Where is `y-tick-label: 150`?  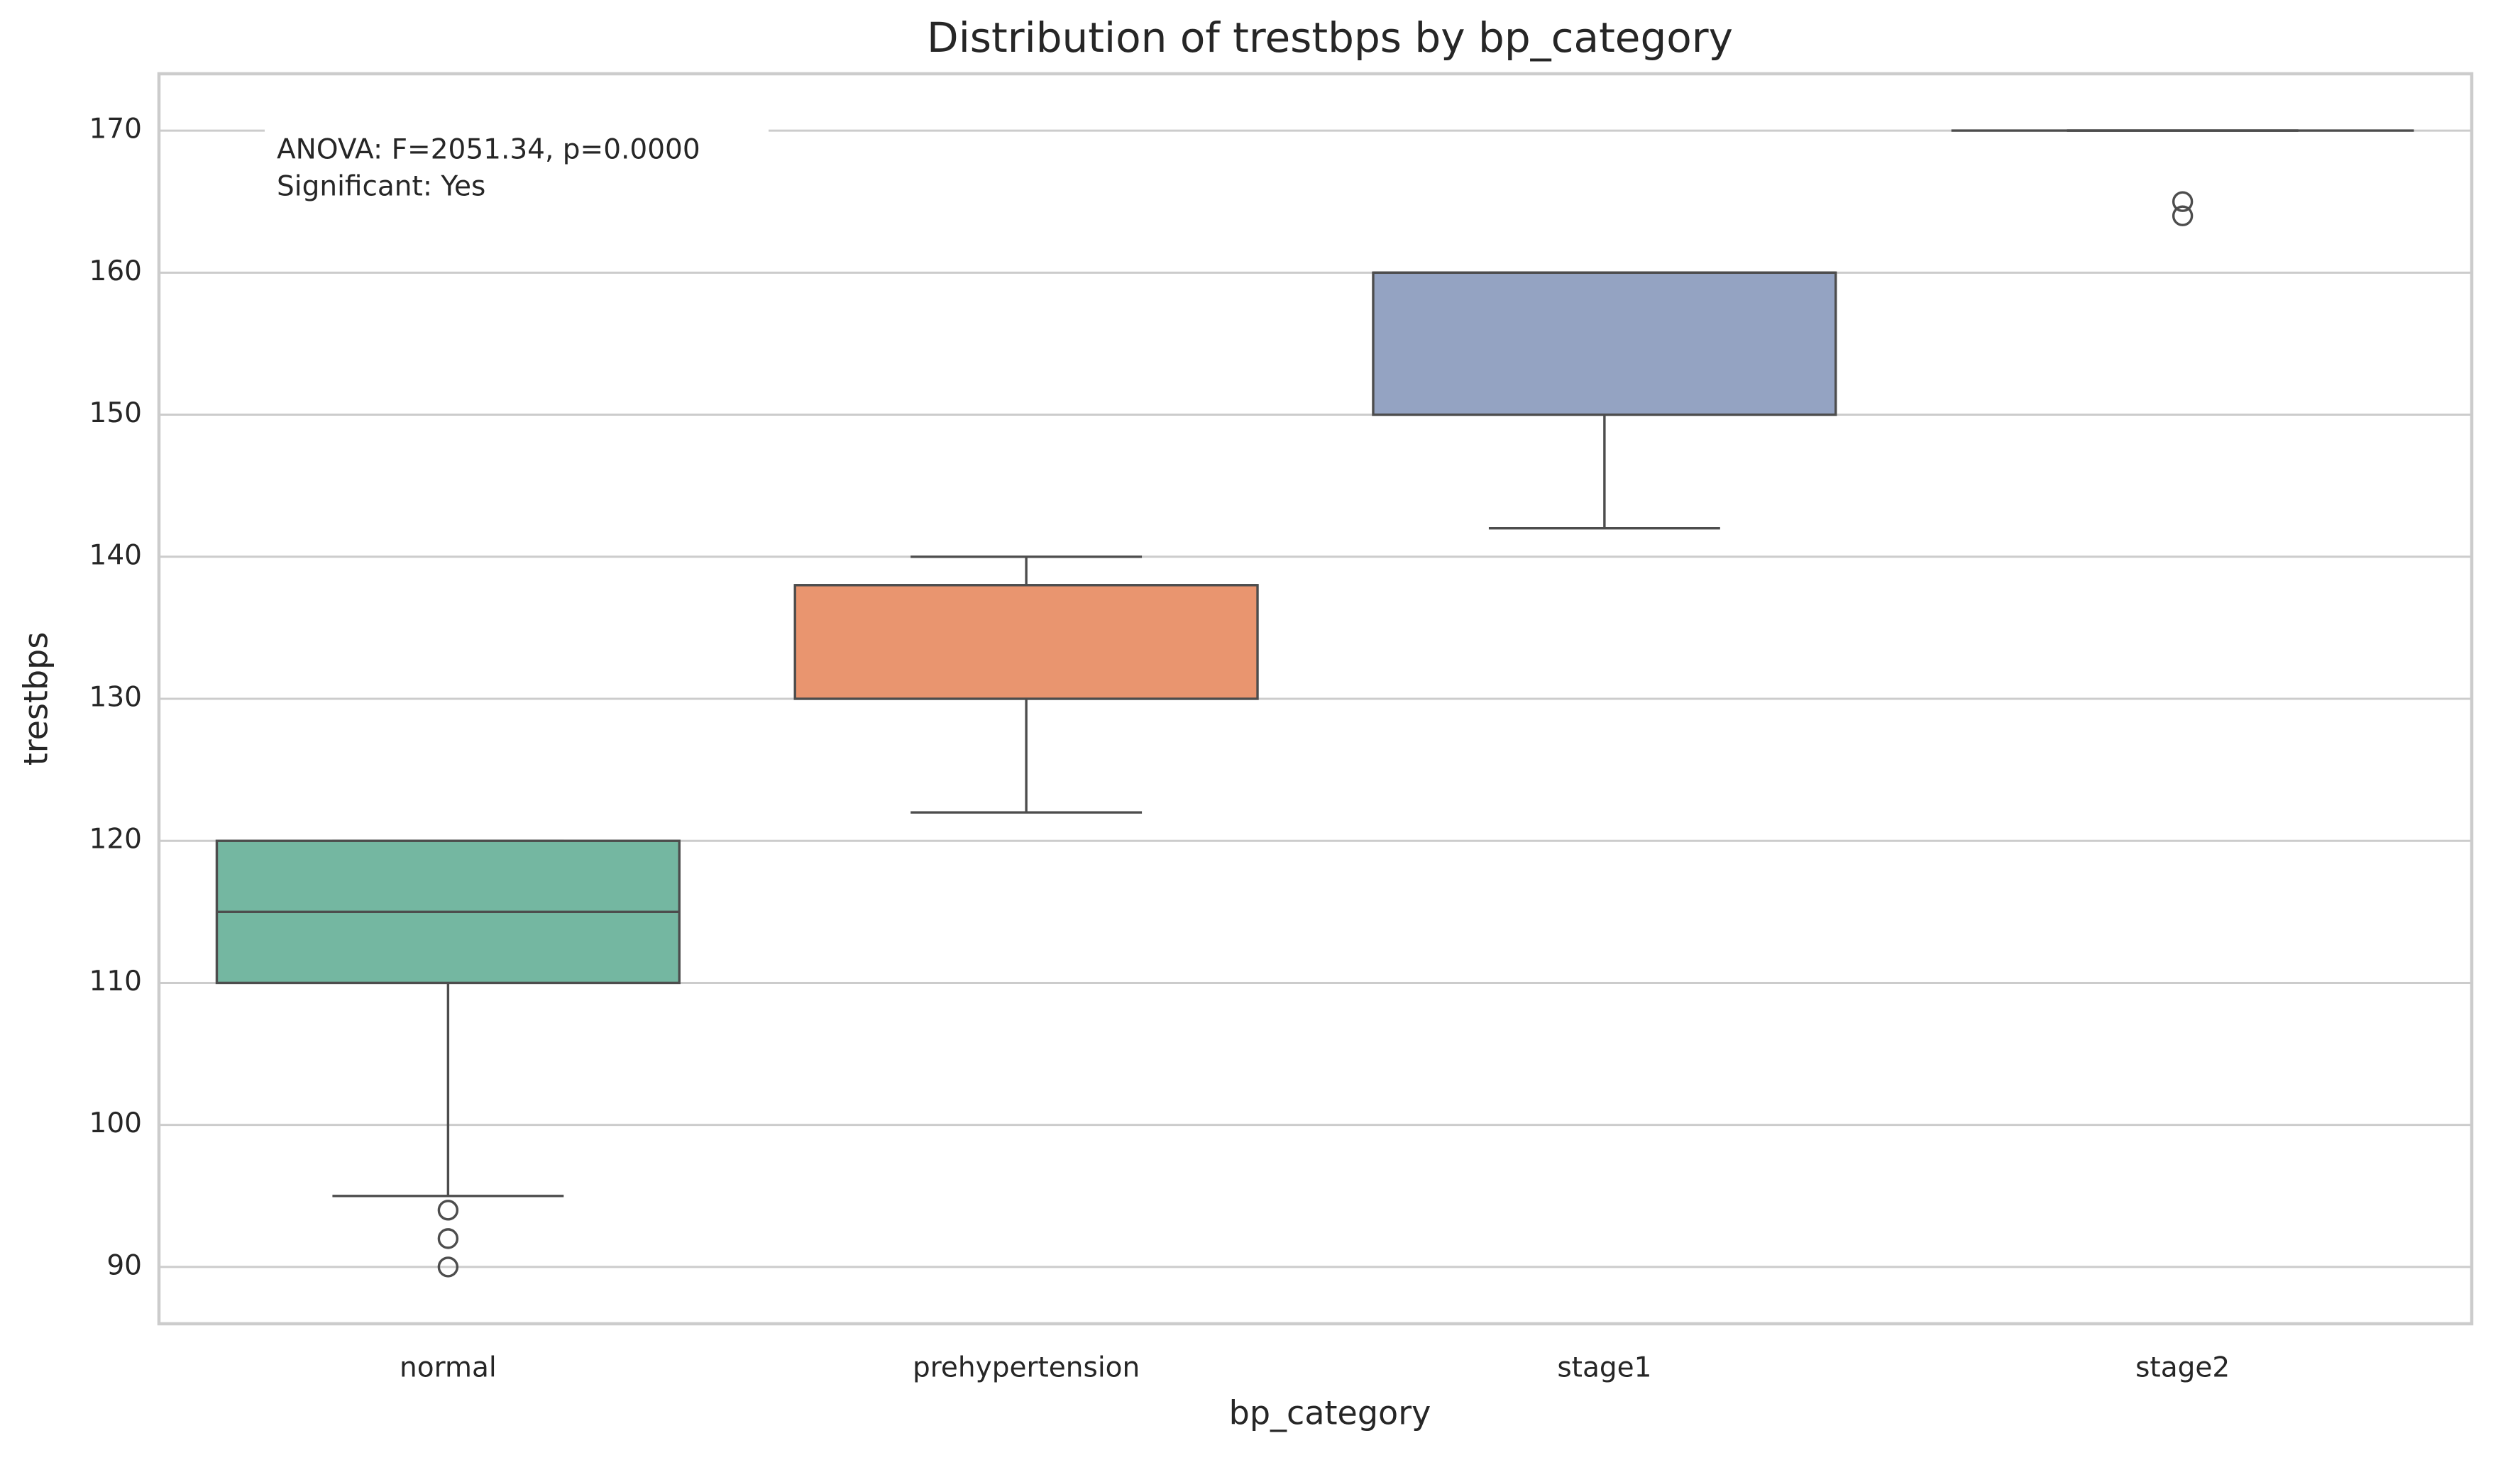
y-tick-label: 150 is located at coordinates (116, 413).